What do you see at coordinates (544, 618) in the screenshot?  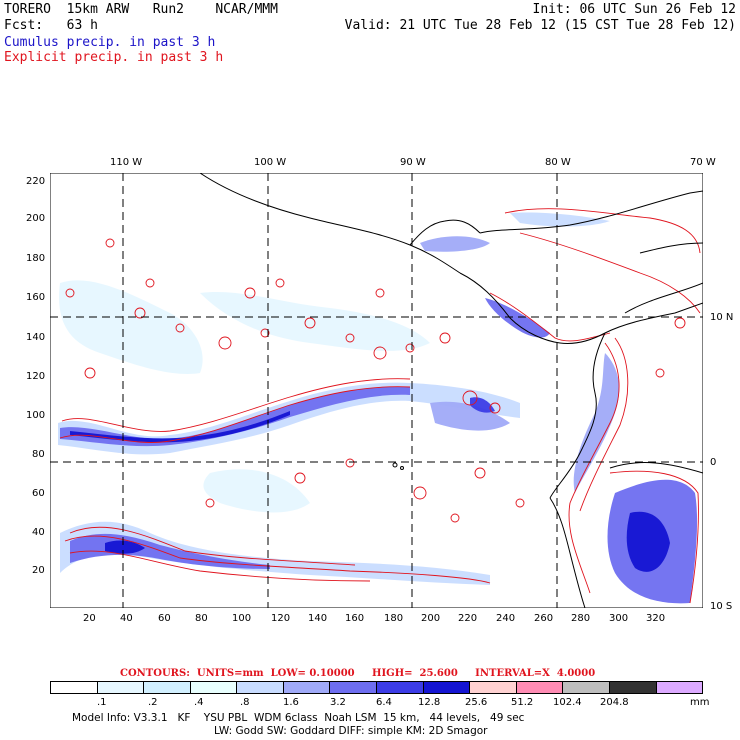 I see `x-tick: 260` at bounding box center [544, 618].